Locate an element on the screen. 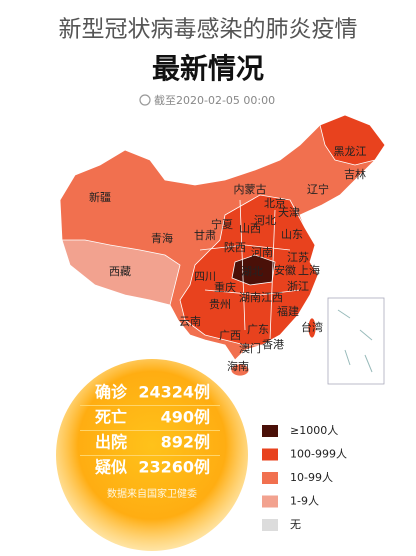  province-label: 河南 is located at coordinates (262, 252).